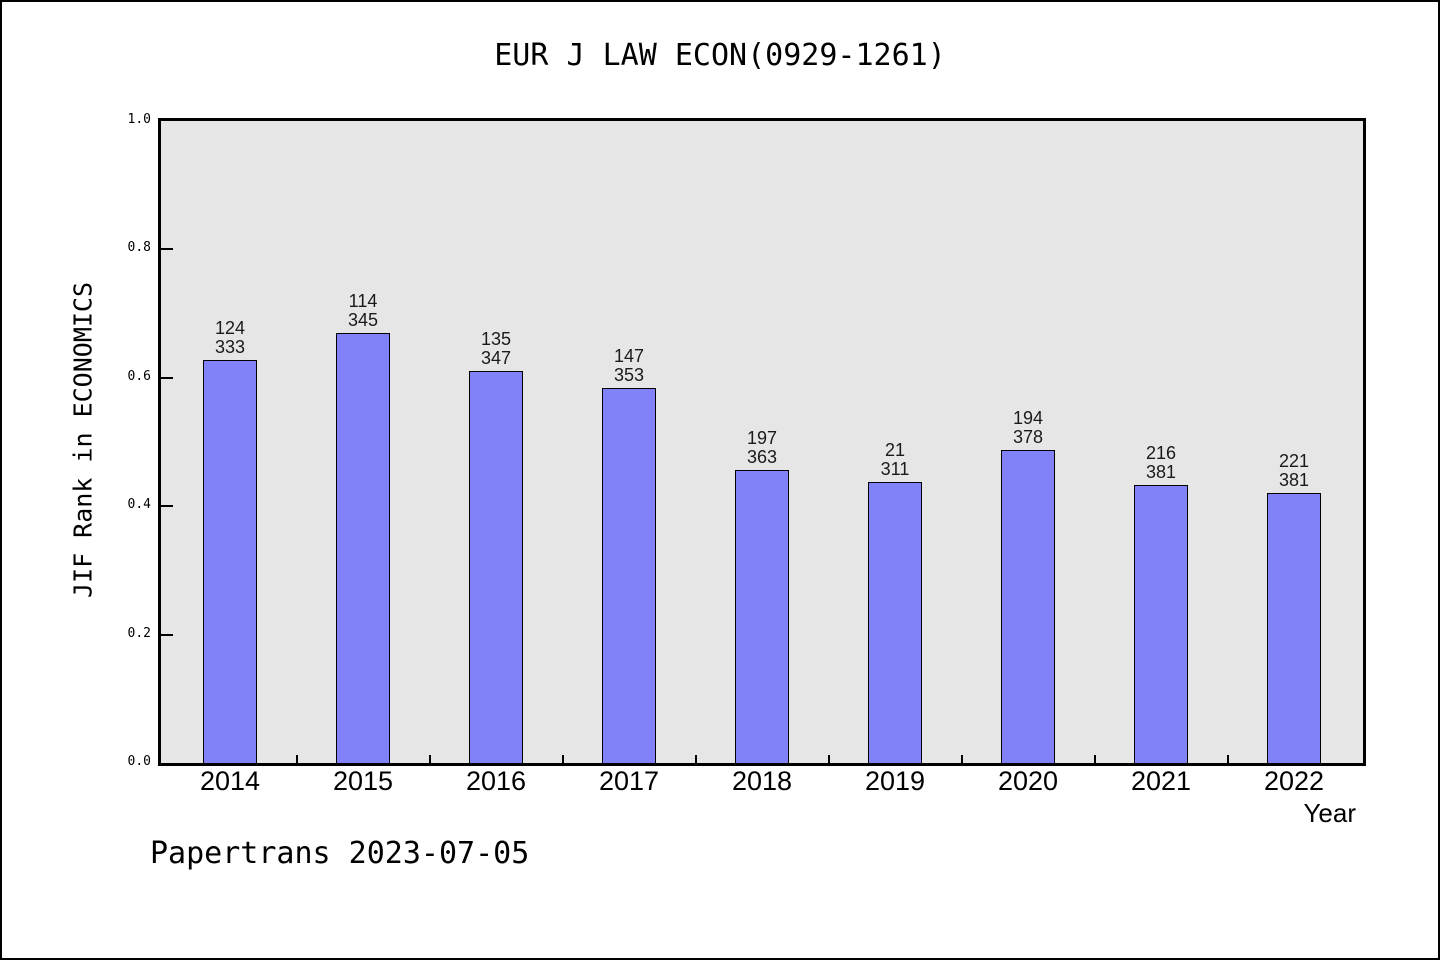 The width and height of the screenshot is (1440, 960). Describe the element at coordinates (230, 337) in the screenshot. I see `bar-value-label-2014: 124 333` at that location.